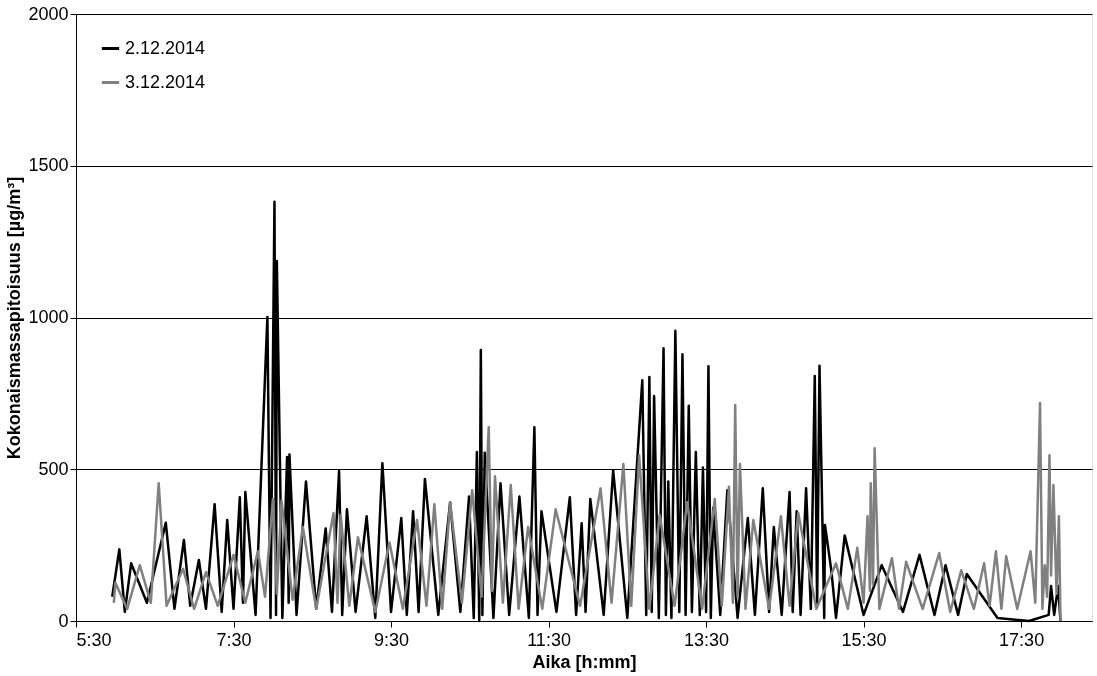  Describe the element at coordinates (392, 639) in the screenshot. I see `x-tick-label: 9:30` at that location.